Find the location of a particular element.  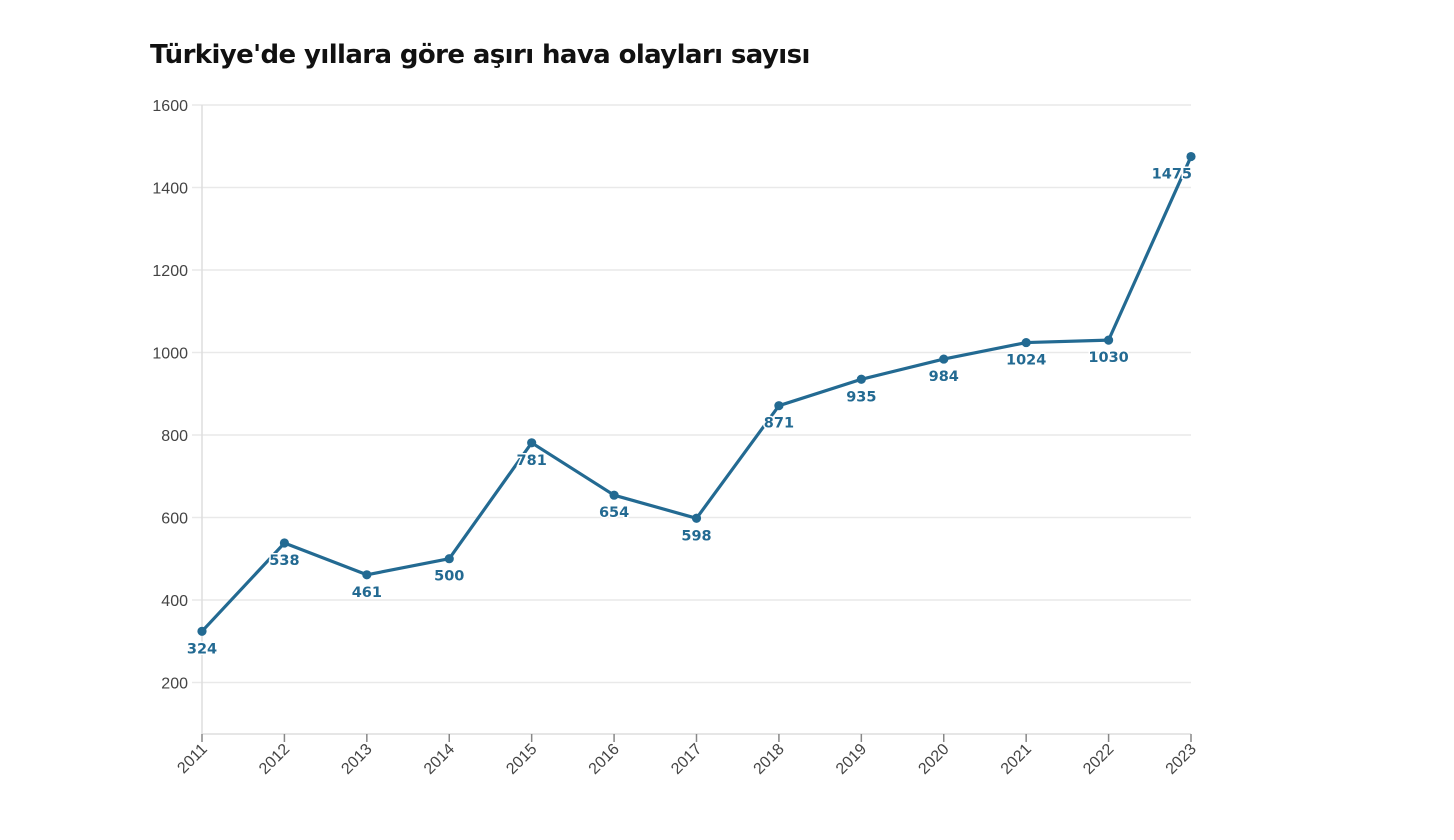

x-tick-label: 2013 is located at coordinates (356, 759).